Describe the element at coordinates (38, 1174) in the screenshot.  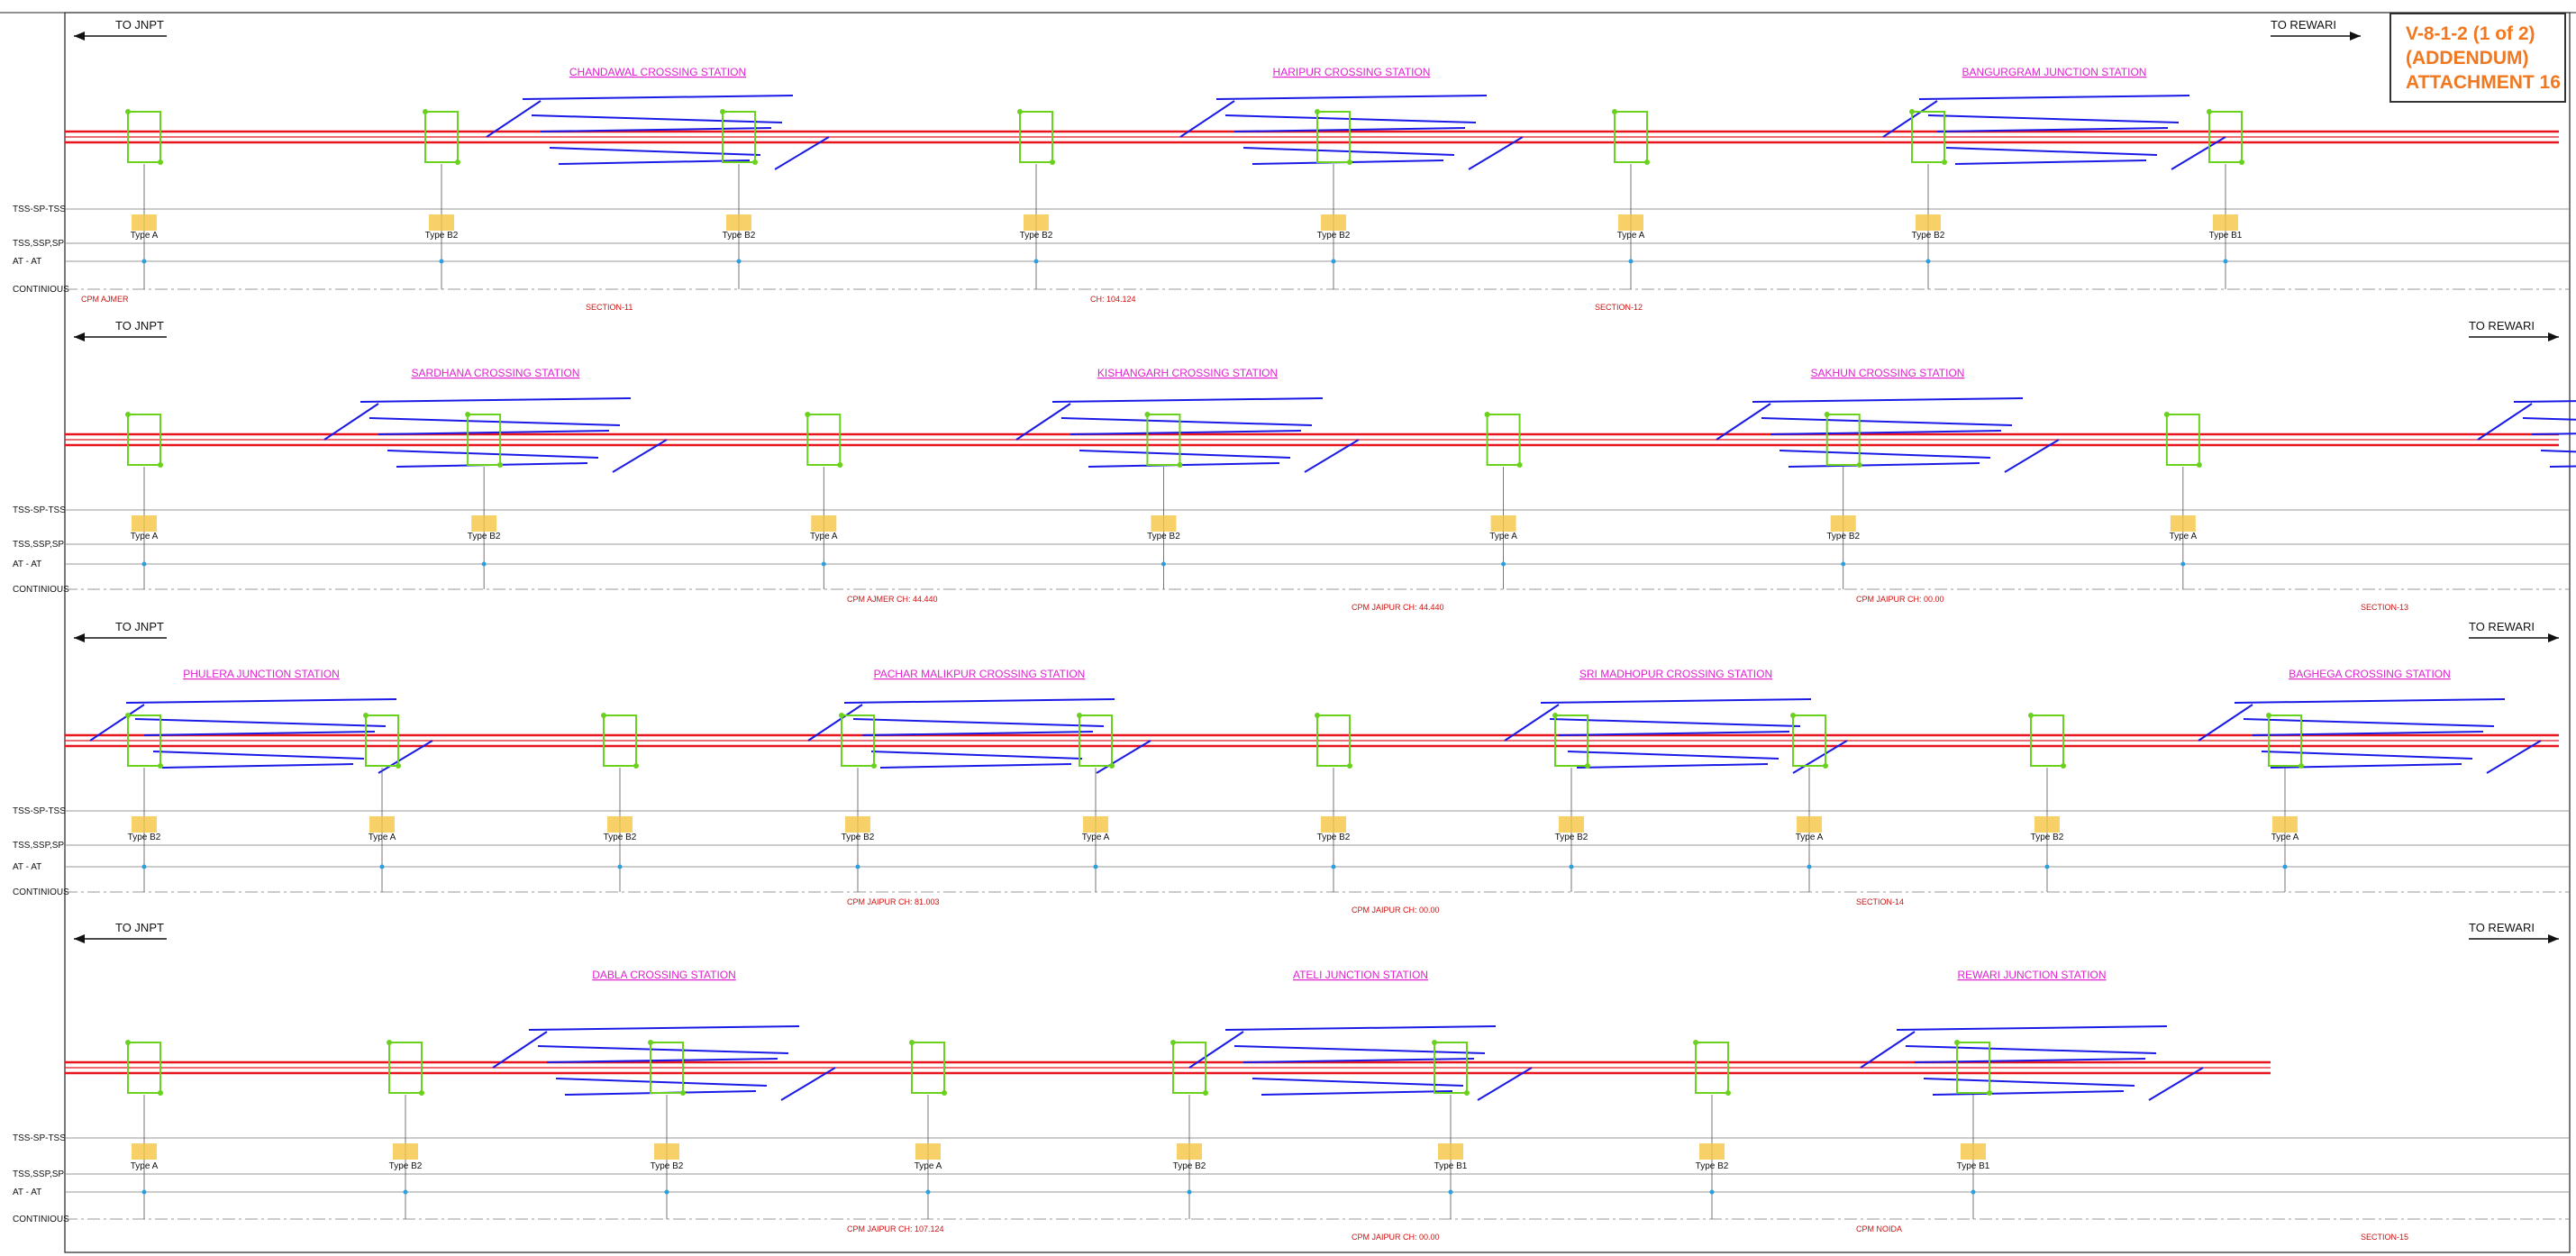
I see `row-label: TSS,SSP,SP` at that location.